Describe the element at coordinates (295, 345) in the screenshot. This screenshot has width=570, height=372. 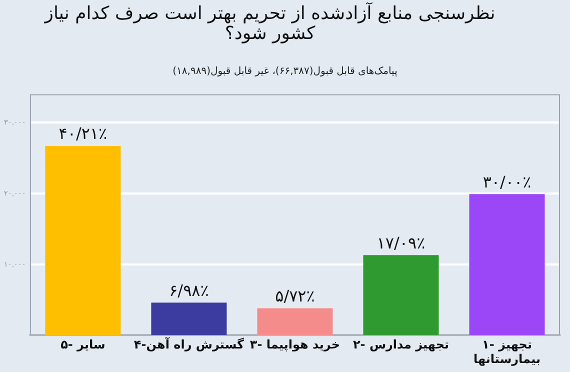
I see `x-tick-label: ۳- خرید هواپیما` at that location.